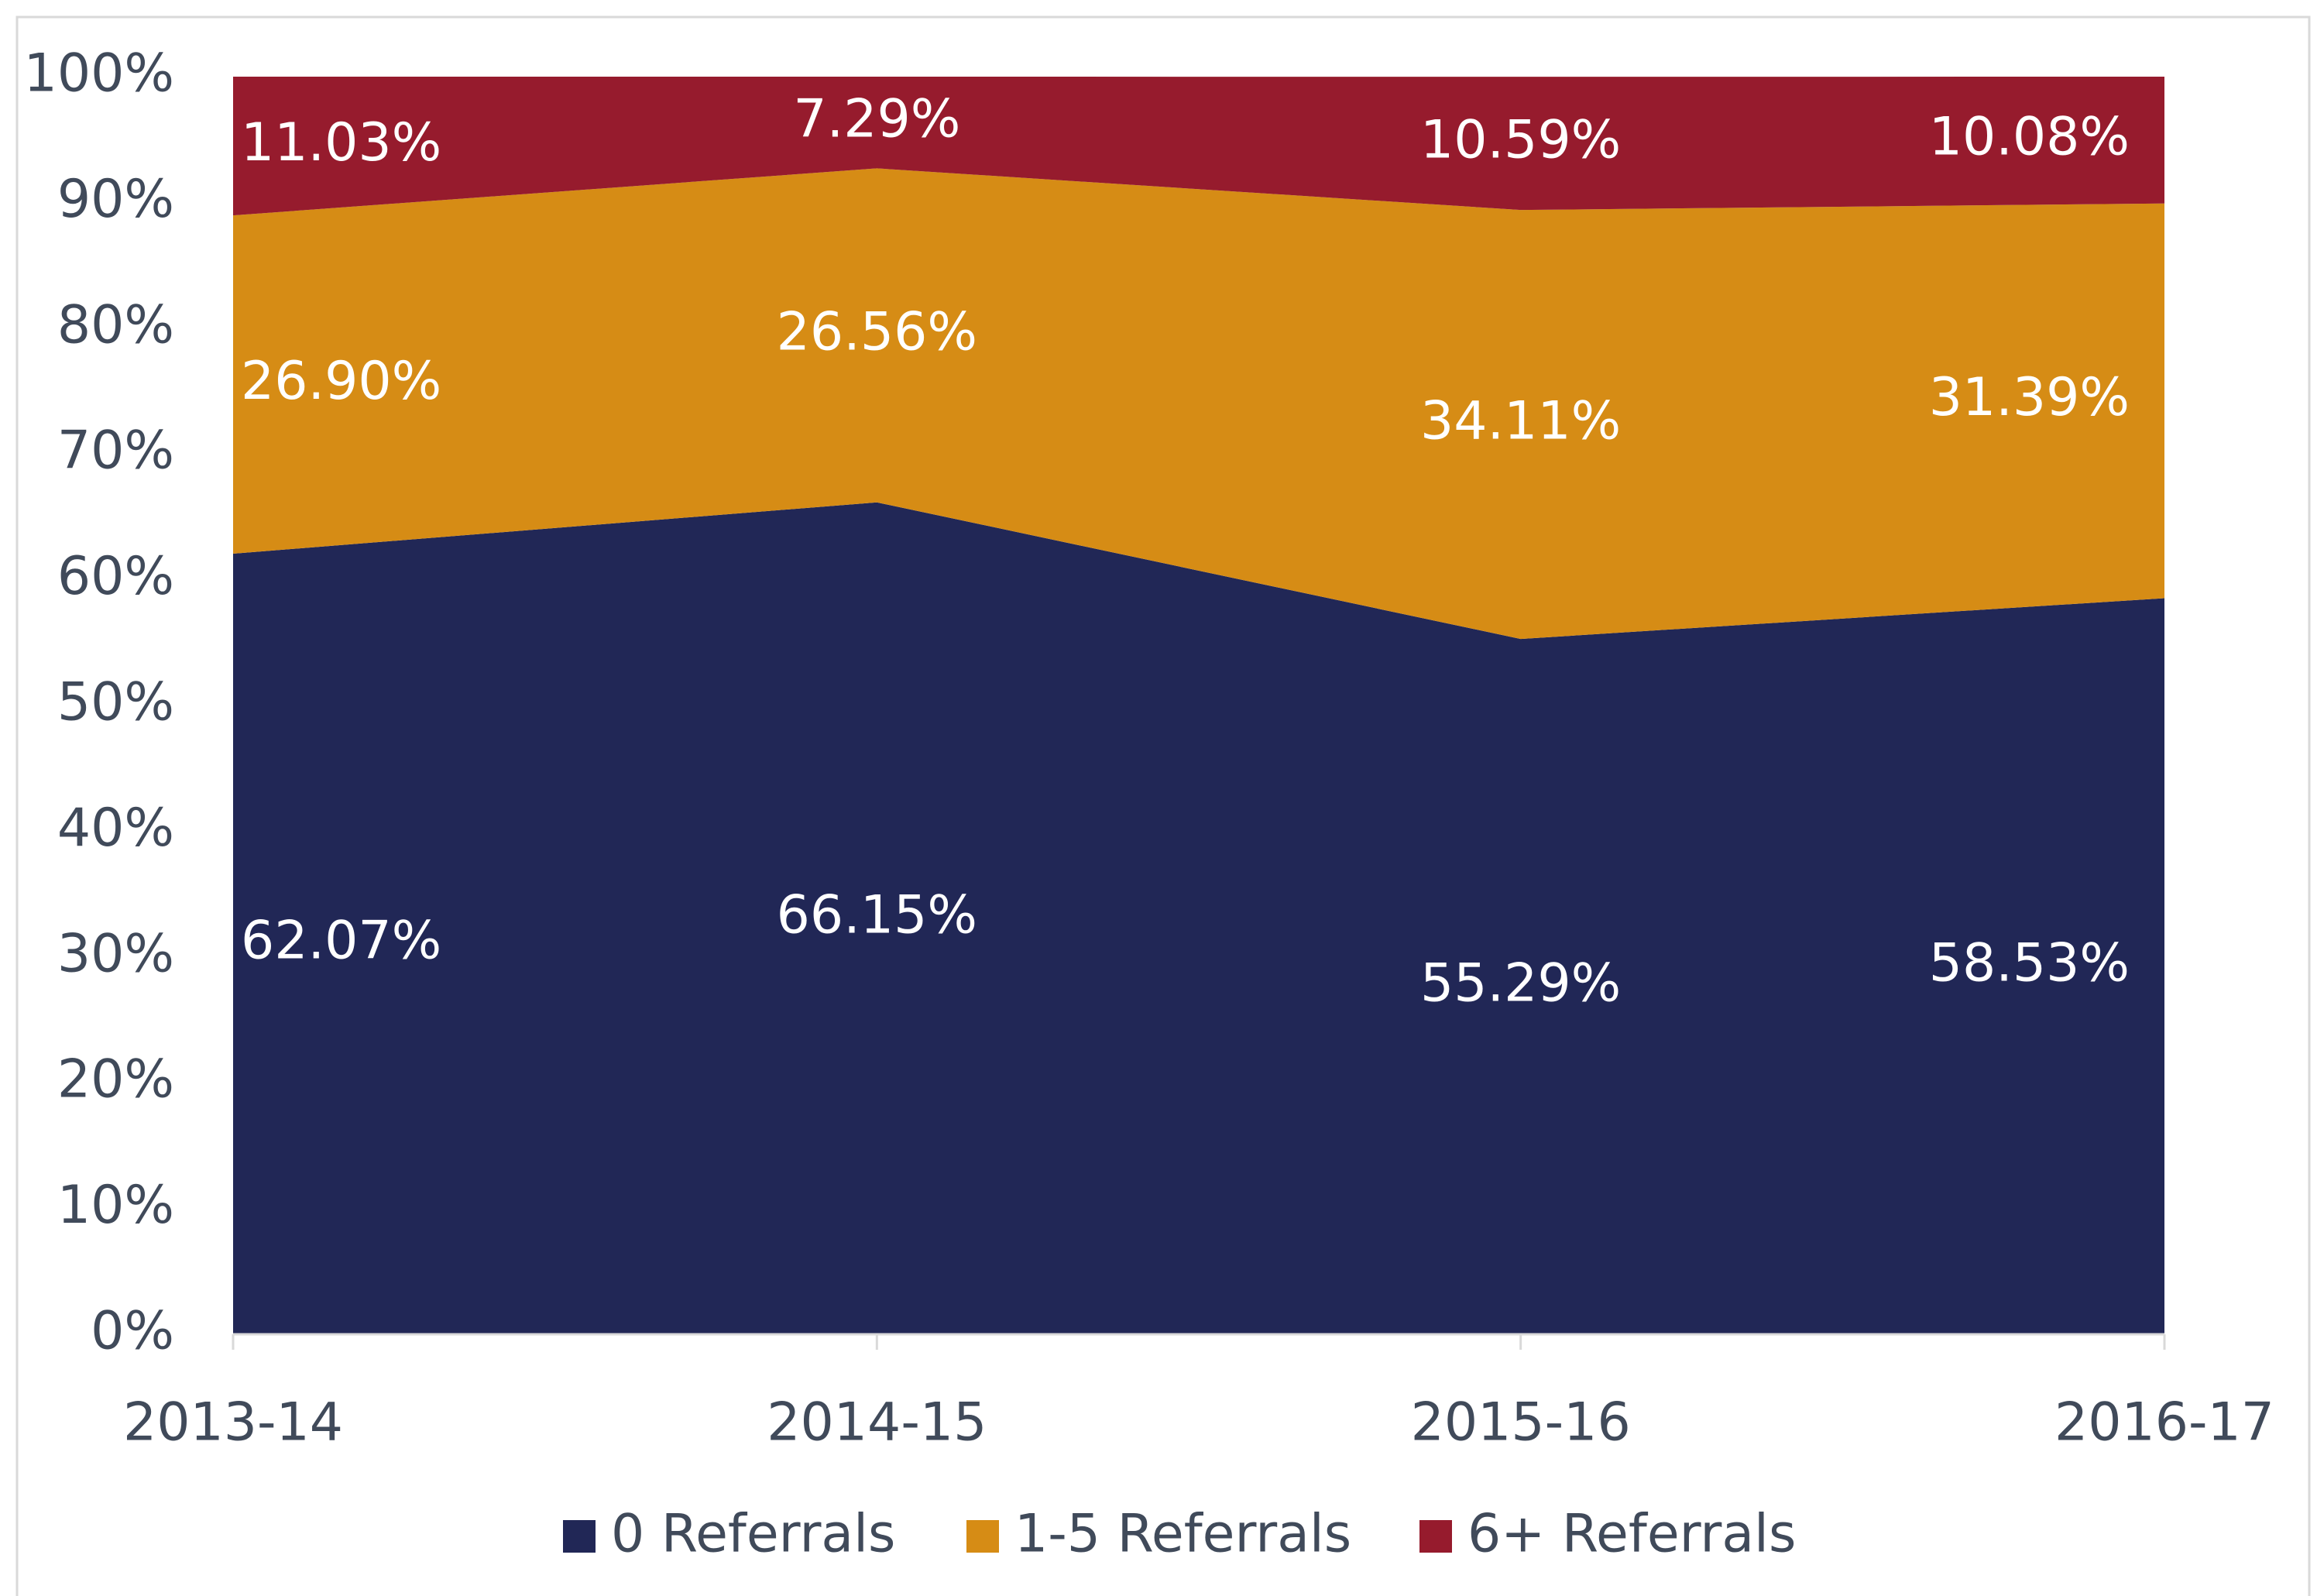 The height and width of the screenshot is (1596, 2317). I want to click on data-label: 55.29%, so click(1520, 983).